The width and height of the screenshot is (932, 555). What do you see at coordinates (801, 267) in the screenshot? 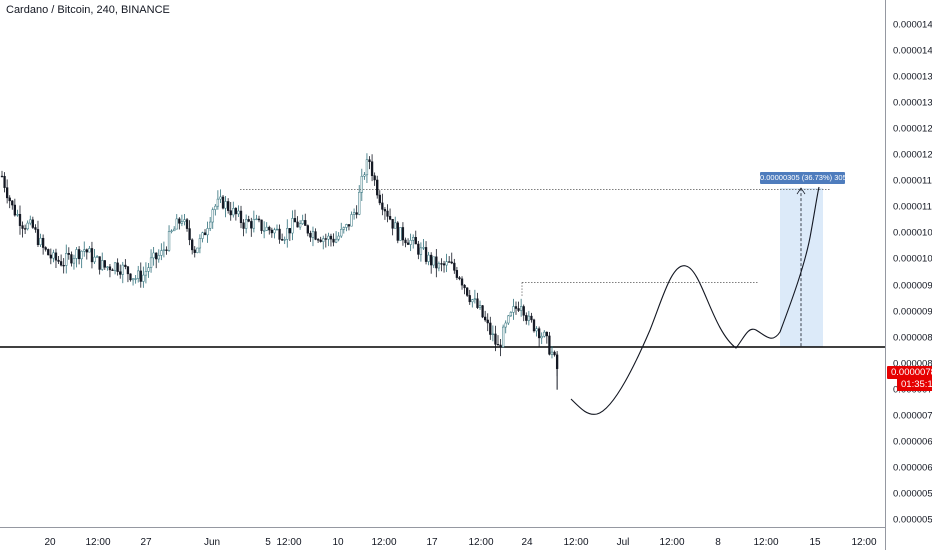
I see `measure-range-box` at bounding box center [801, 267].